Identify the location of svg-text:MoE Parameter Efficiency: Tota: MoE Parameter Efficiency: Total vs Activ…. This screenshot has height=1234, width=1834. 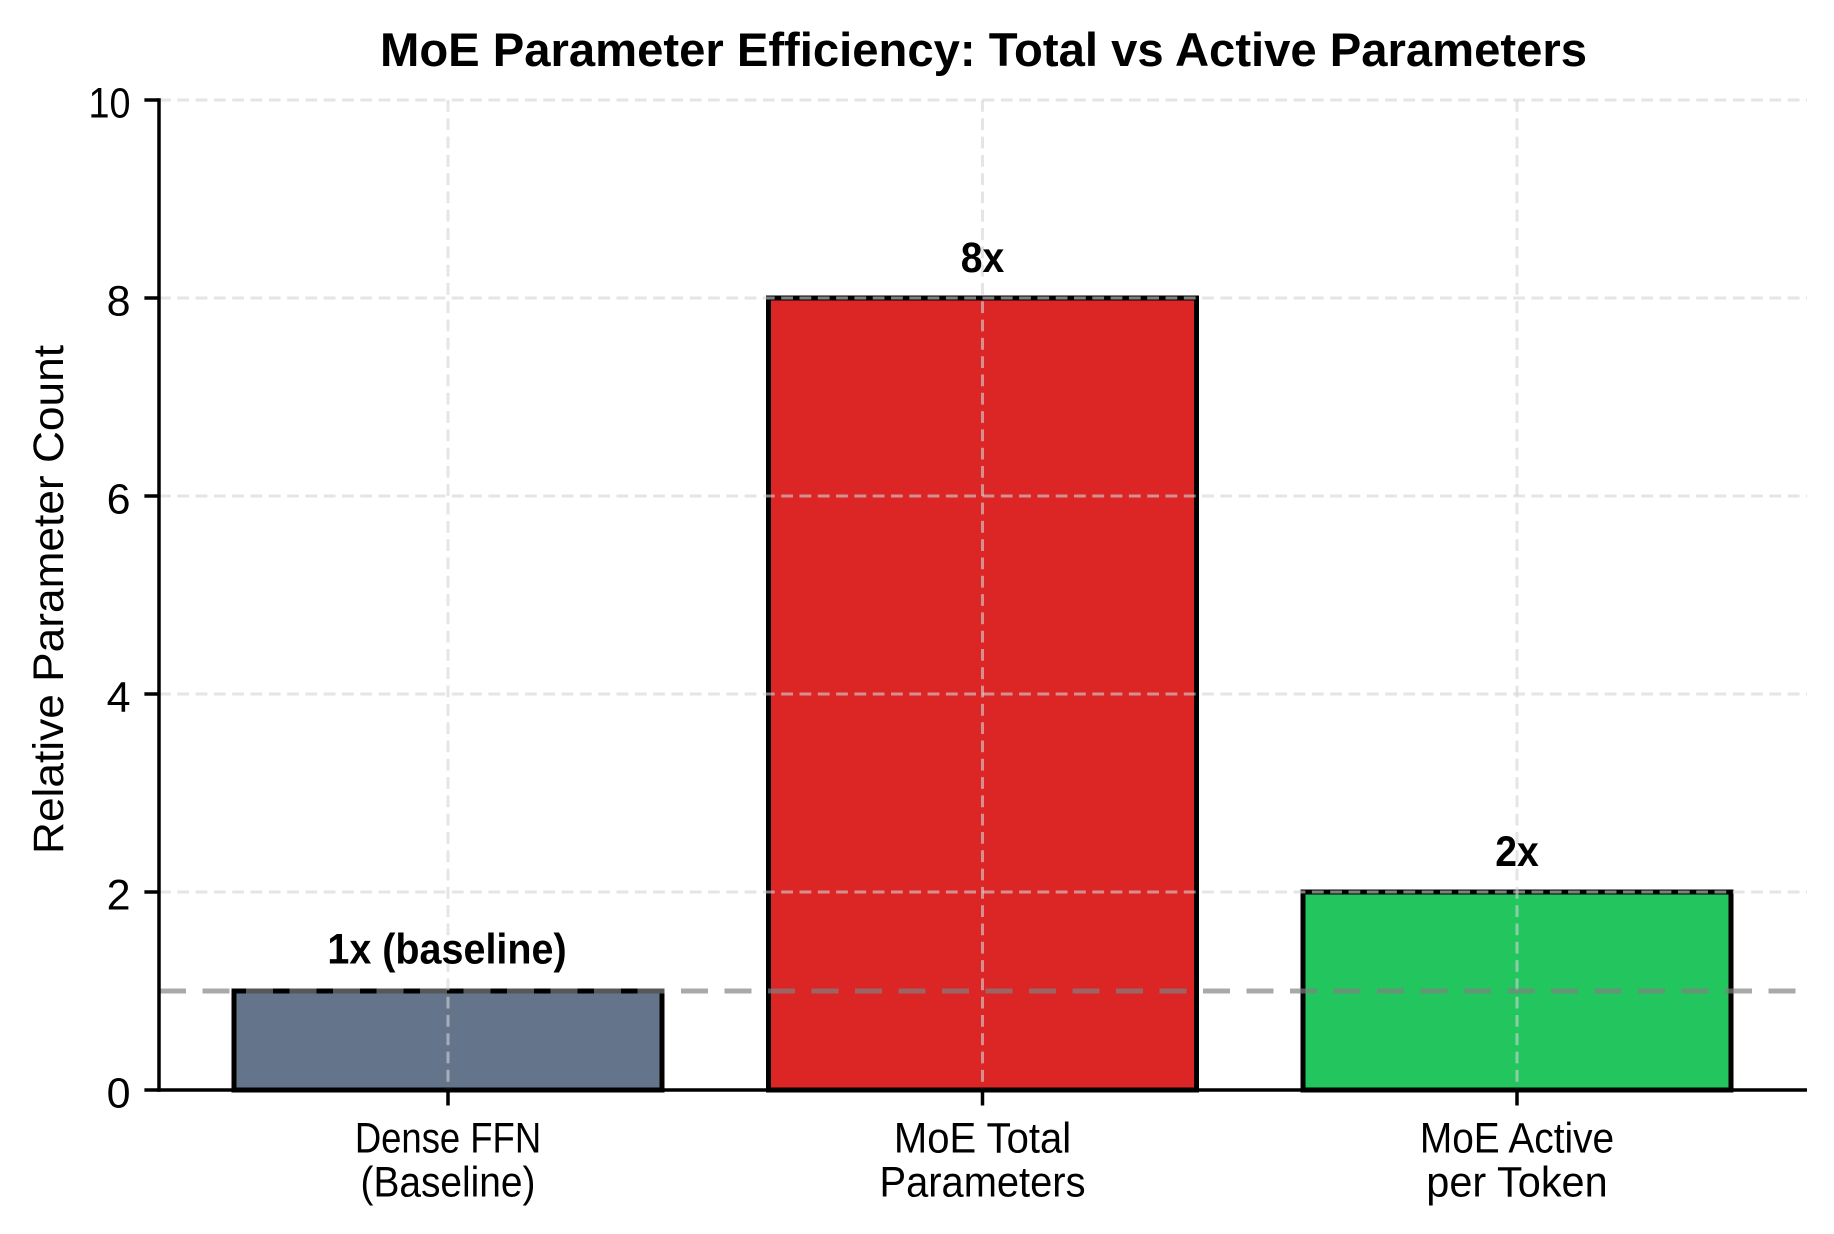
(983, 50).